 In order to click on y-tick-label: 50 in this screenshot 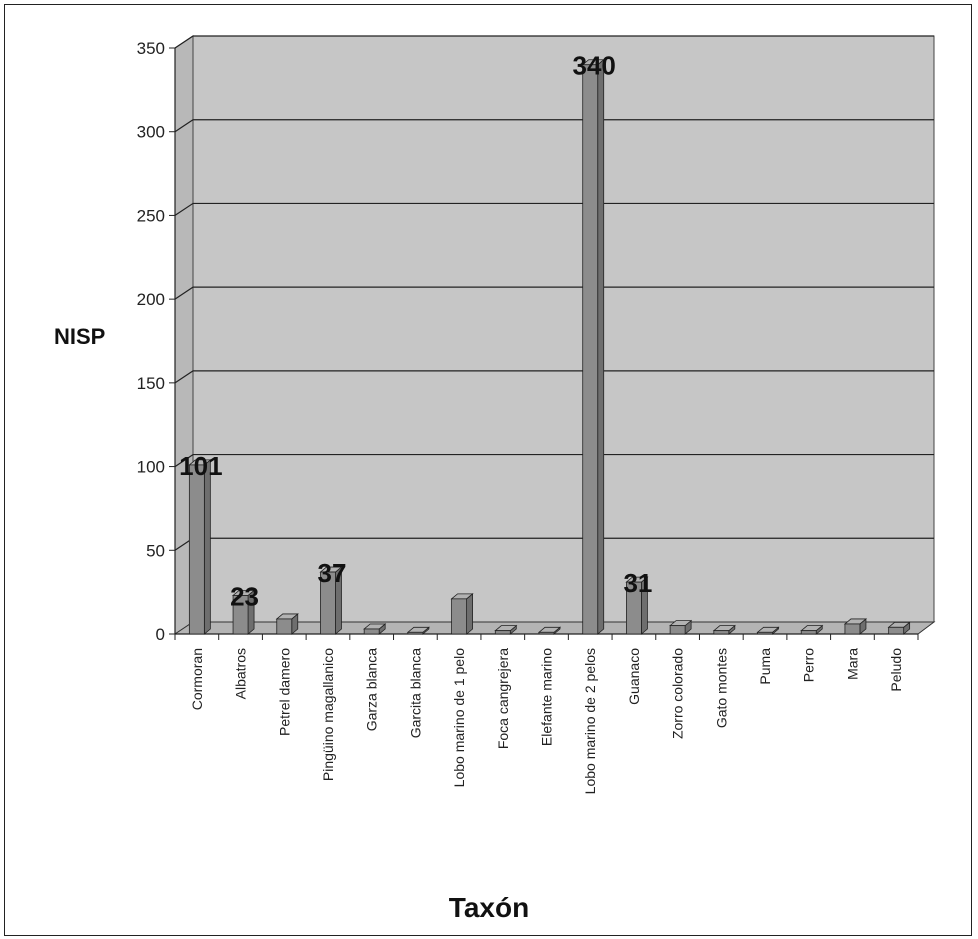, I will do `click(155, 550)`.